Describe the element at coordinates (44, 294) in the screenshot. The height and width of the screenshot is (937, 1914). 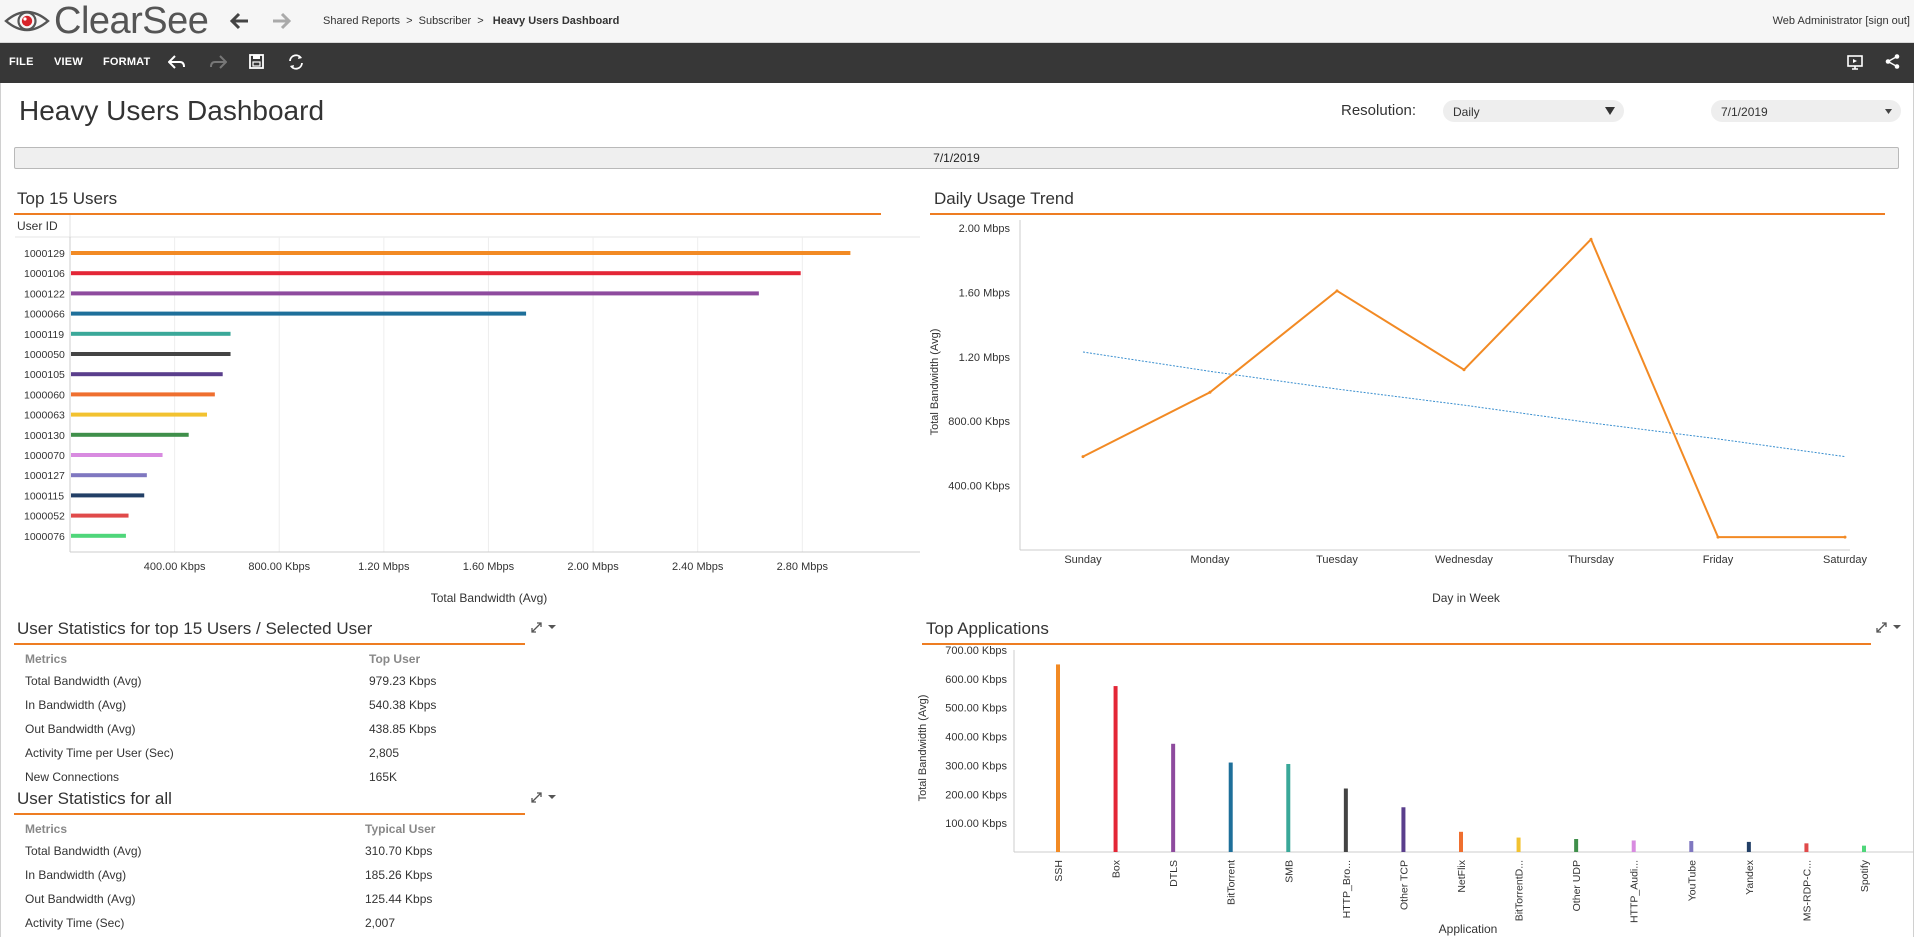
I see `user-id-label: 1000122` at that location.